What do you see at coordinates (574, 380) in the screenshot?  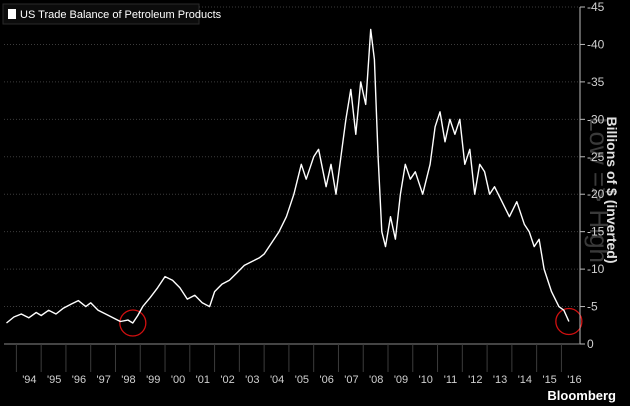 I see `x-tick-label: '16` at bounding box center [574, 380].